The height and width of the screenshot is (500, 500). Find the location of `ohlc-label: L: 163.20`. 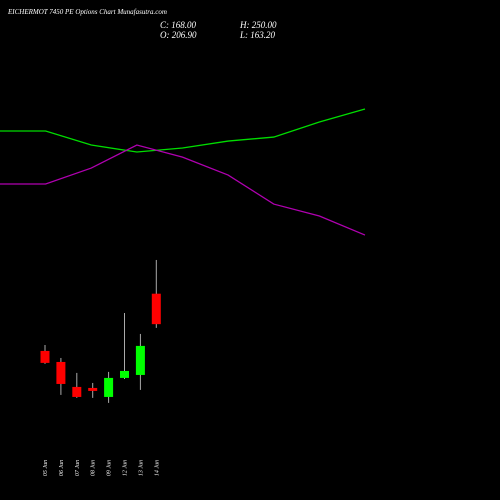

ohlc-label: L: 163.20 is located at coordinates (257, 35).